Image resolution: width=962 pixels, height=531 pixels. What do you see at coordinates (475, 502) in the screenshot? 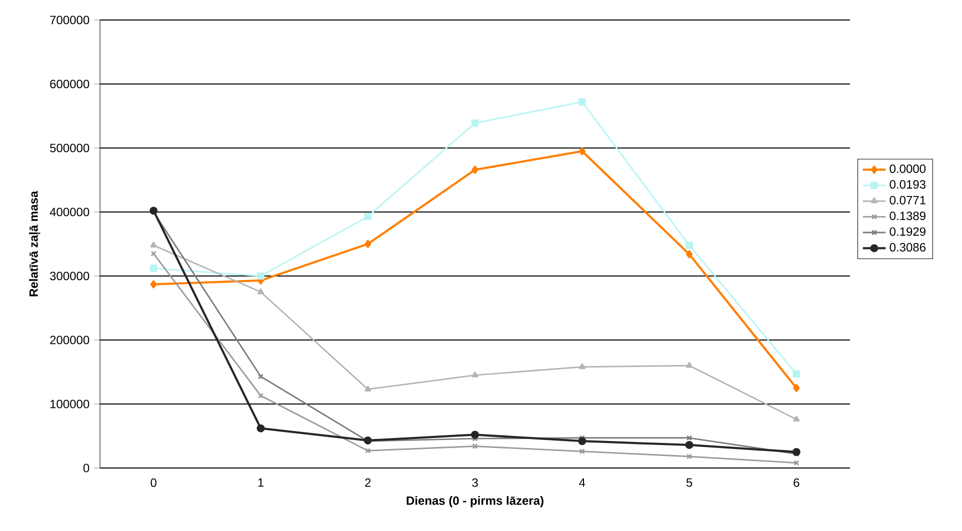
I see `x-axis-title: Dienas (0 - pirms lāzera)` at bounding box center [475, 502].